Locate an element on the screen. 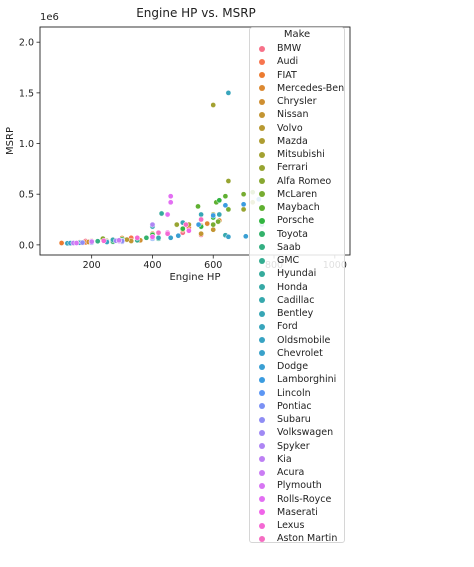 This screenshot has width=474, height=567. legend-label: Kia is located at coordinates (284, 459).